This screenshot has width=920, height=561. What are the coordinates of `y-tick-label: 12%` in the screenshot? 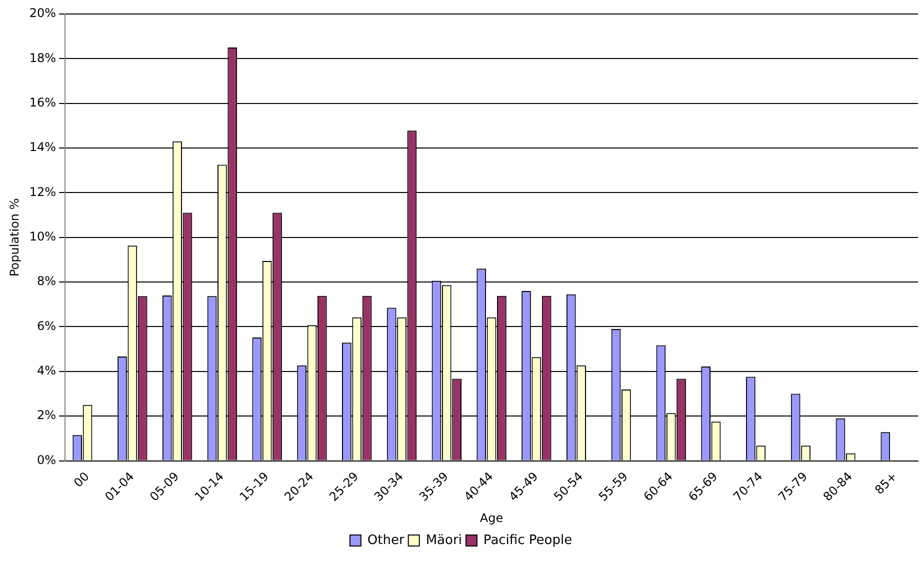 It's located at (42, 191).